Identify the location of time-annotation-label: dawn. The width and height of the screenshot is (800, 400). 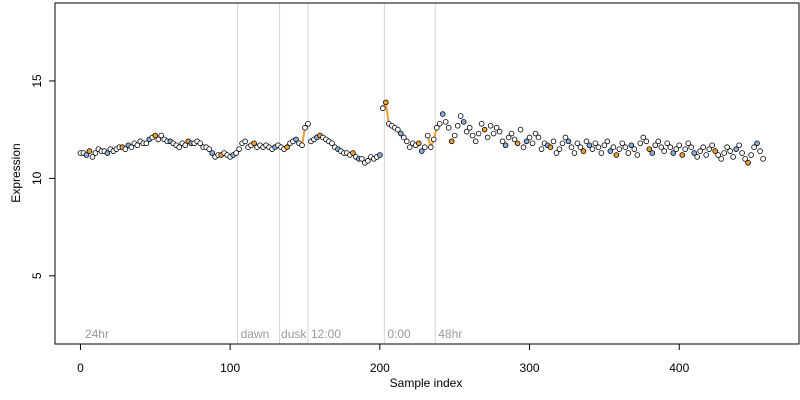
(255, 334).